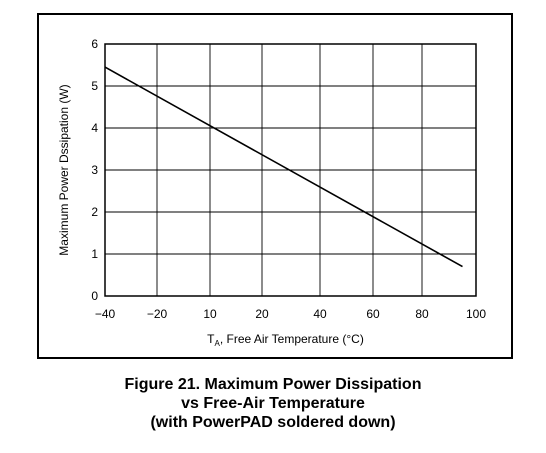 The image size is (546, 453). Describe the element at coordinates (94, 296) in the screenshot. I see `y-tick-label: 0` at that location.